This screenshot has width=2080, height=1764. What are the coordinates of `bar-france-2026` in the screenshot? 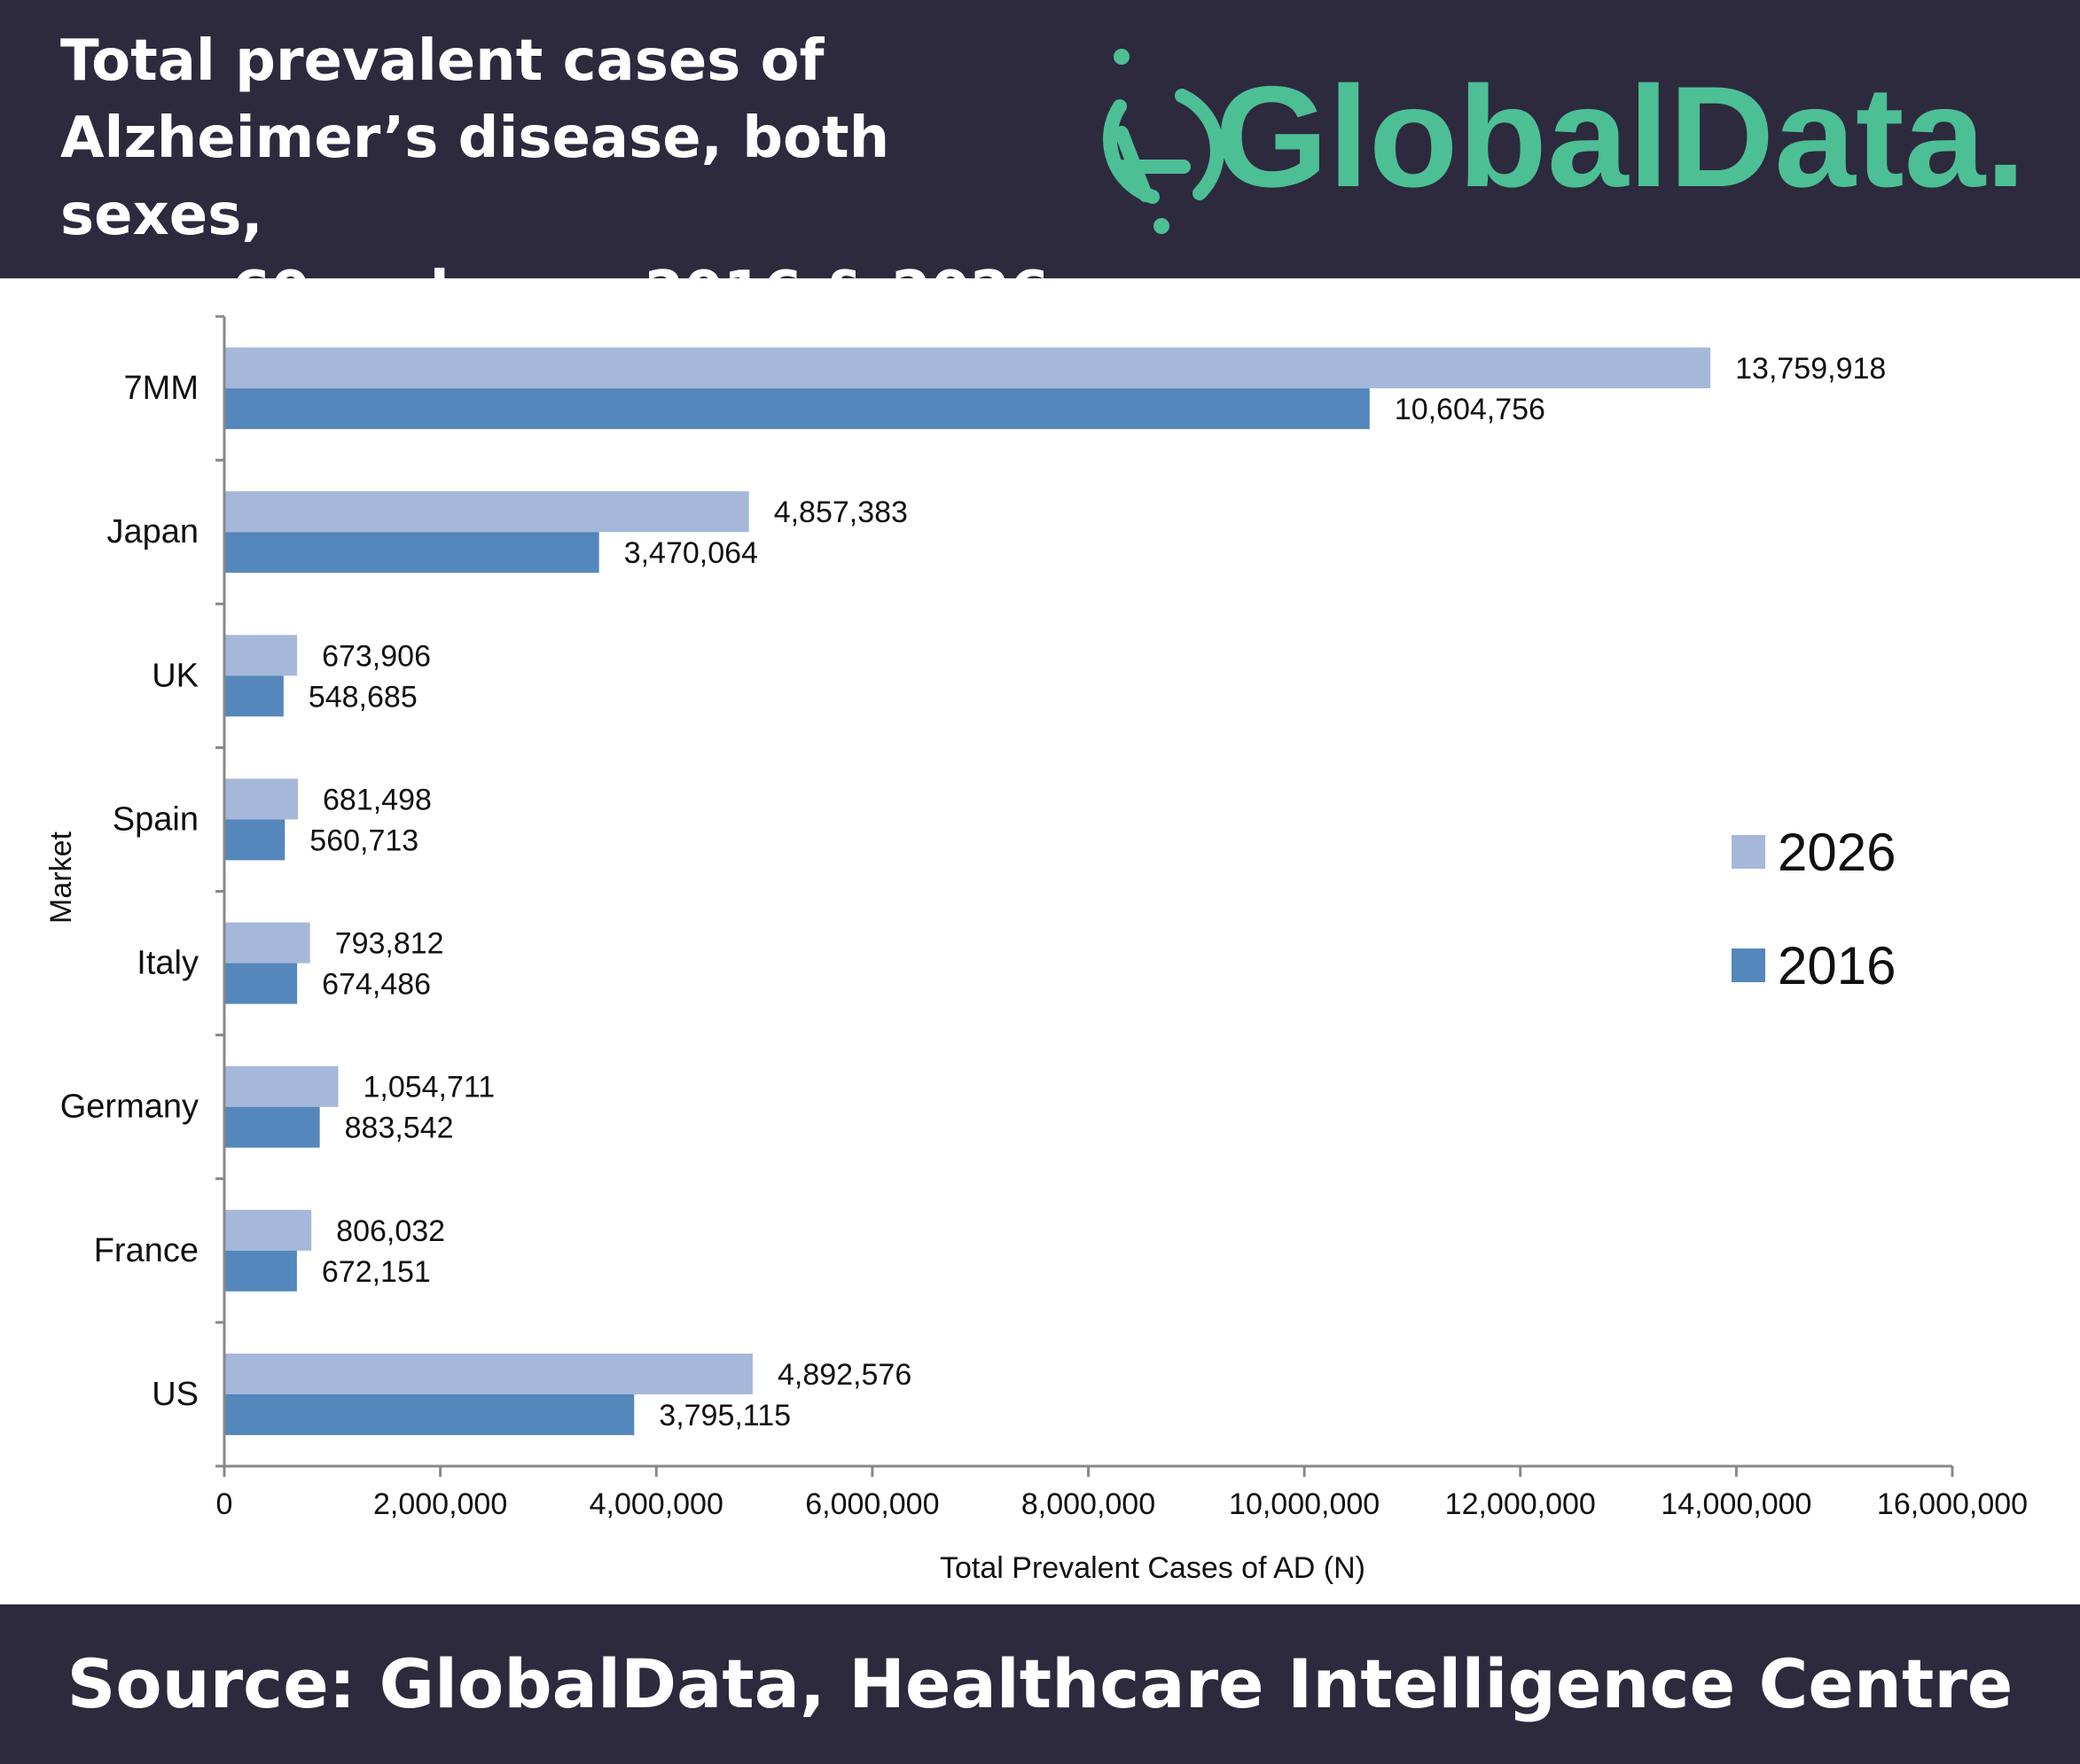 It's located at (268, 1230).